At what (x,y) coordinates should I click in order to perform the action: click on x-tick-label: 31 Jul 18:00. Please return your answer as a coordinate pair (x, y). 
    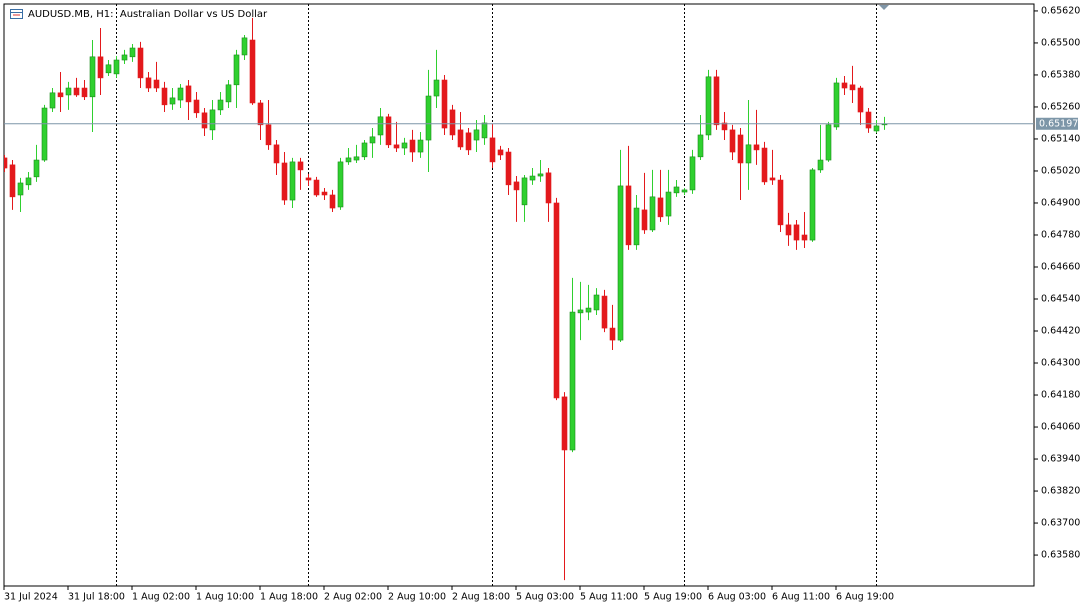
    Looking at the image, I should click on (96, 597).